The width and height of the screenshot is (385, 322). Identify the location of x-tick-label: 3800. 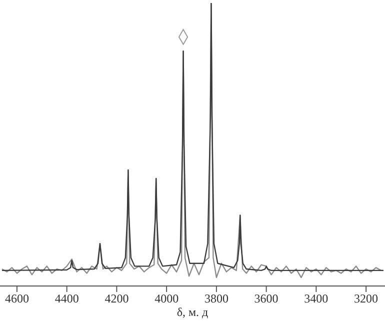
(216, 299).